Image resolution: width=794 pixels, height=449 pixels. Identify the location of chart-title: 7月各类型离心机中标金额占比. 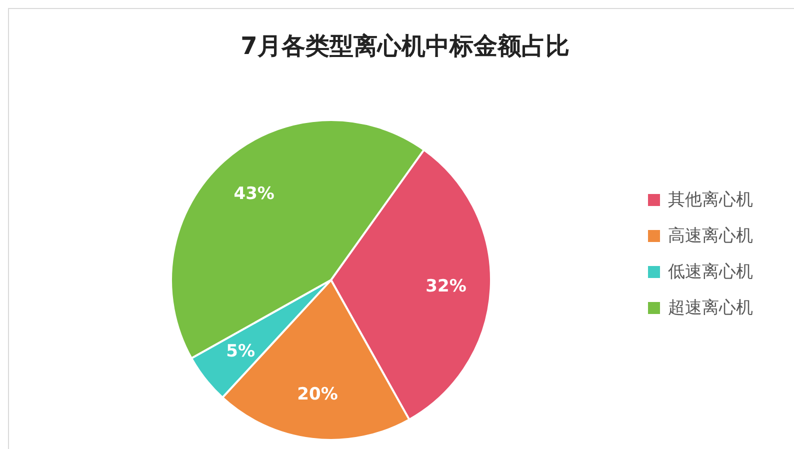
(405, 46).